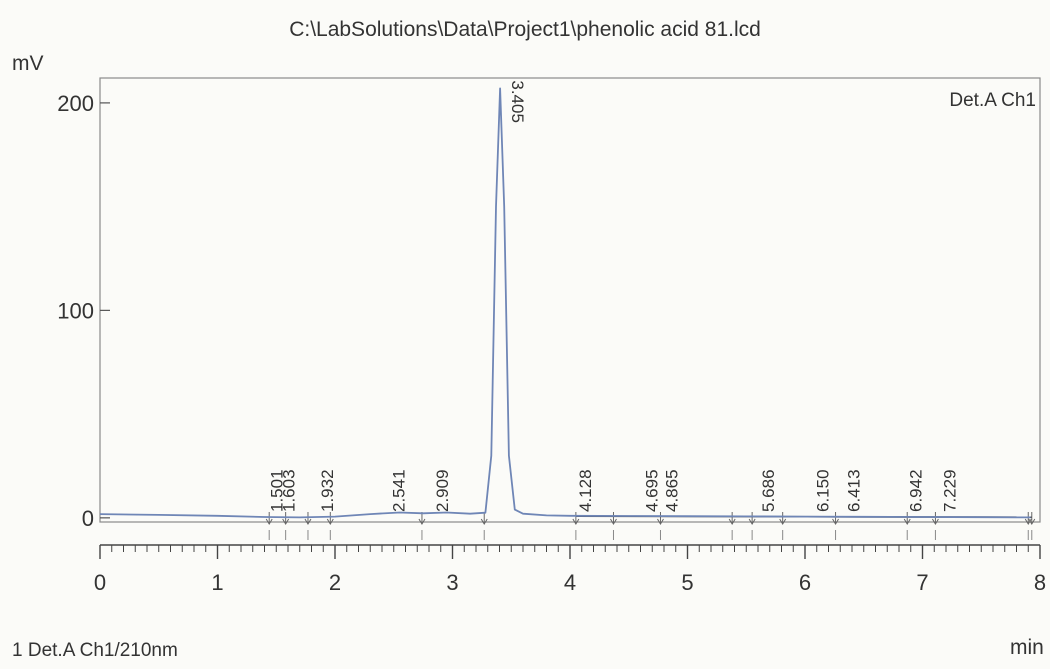 Image resolution: width=1050 pixels, height=669 pixels. Describe the element at coordinates (75, 310) in the screenshot. I see `y-tick-label: 100` at that location.